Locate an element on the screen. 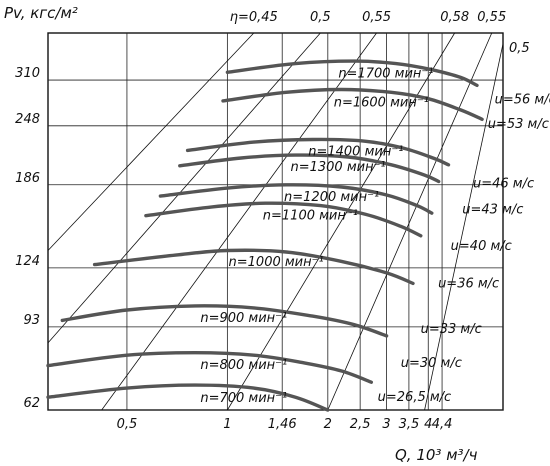 The height and width of the screenshot is (466, 550). y-axis-title: Pv, кгс/м² is located at coordinates (41, 13).